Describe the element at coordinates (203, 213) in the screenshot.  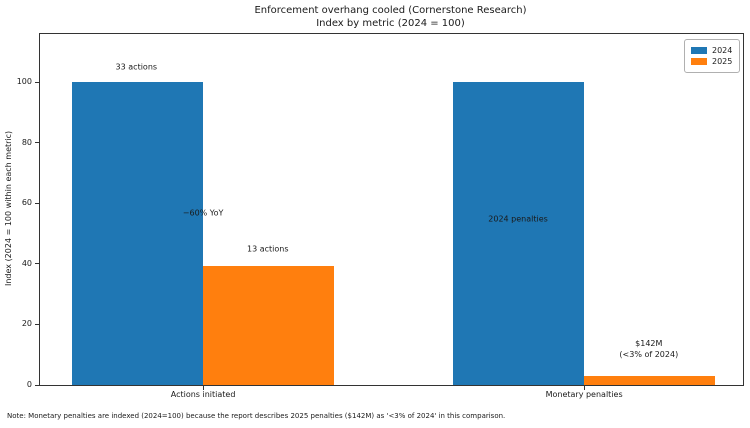
I see `annotation: −60% YoY` at that location.